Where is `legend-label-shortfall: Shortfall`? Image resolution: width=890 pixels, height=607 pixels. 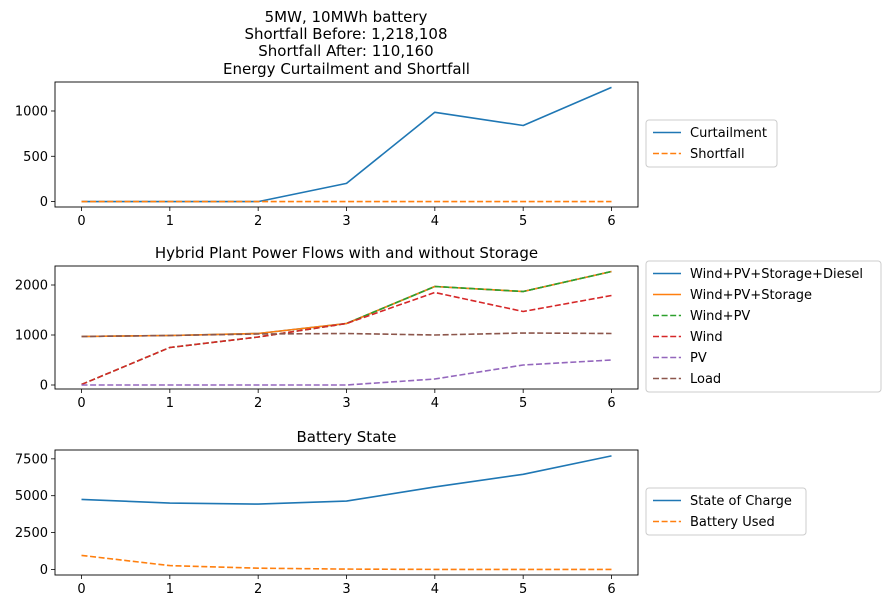
legend-label-shortfall: Shortfall is located at coordinates (717, 154).